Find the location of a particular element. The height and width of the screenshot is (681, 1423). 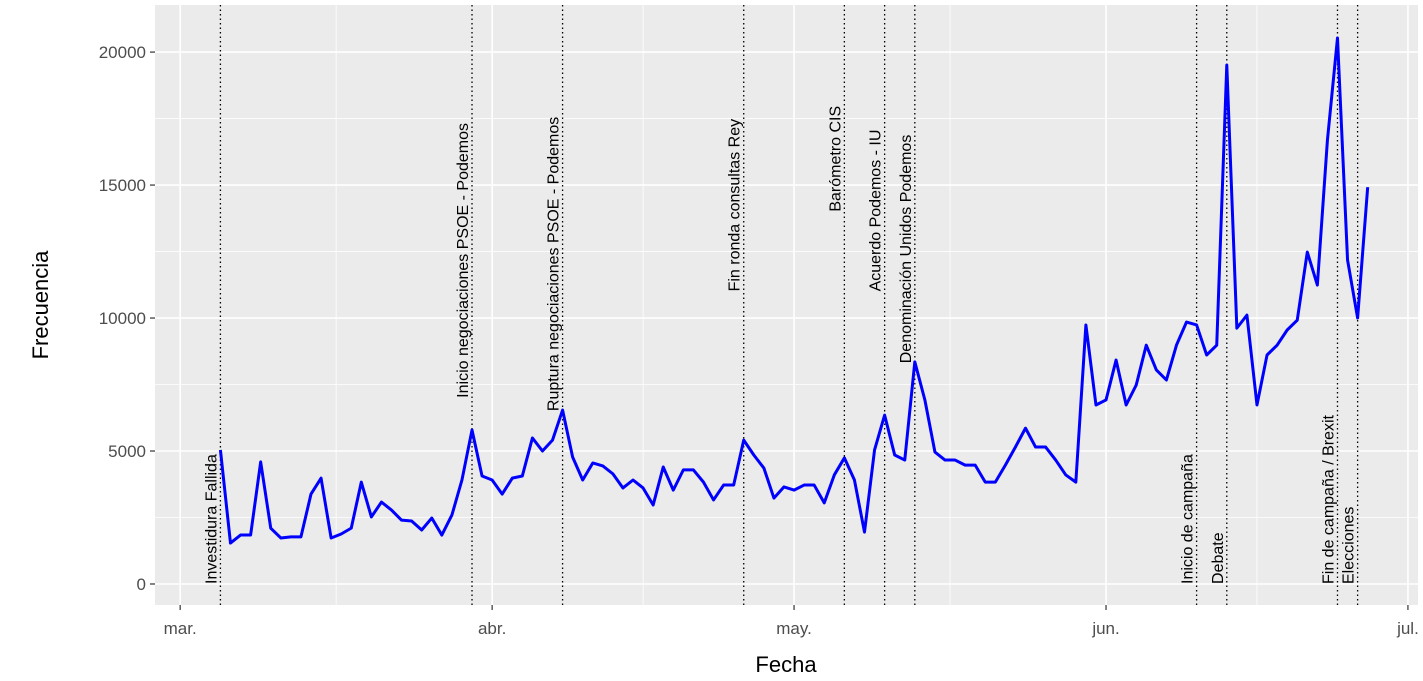

y-tick-label: 10000 is located at coordinates (122, 318).